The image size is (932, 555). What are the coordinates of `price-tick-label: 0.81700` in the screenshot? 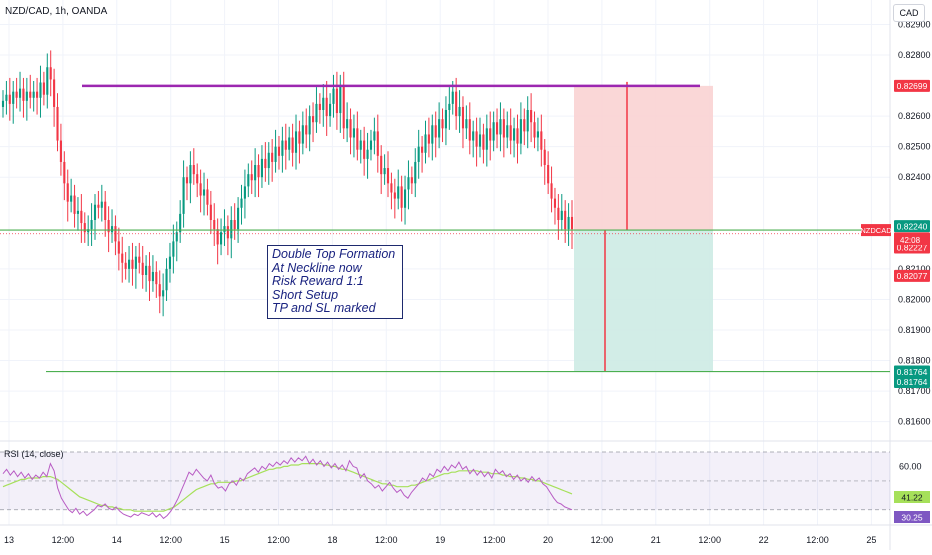 It's located at (914, 391).